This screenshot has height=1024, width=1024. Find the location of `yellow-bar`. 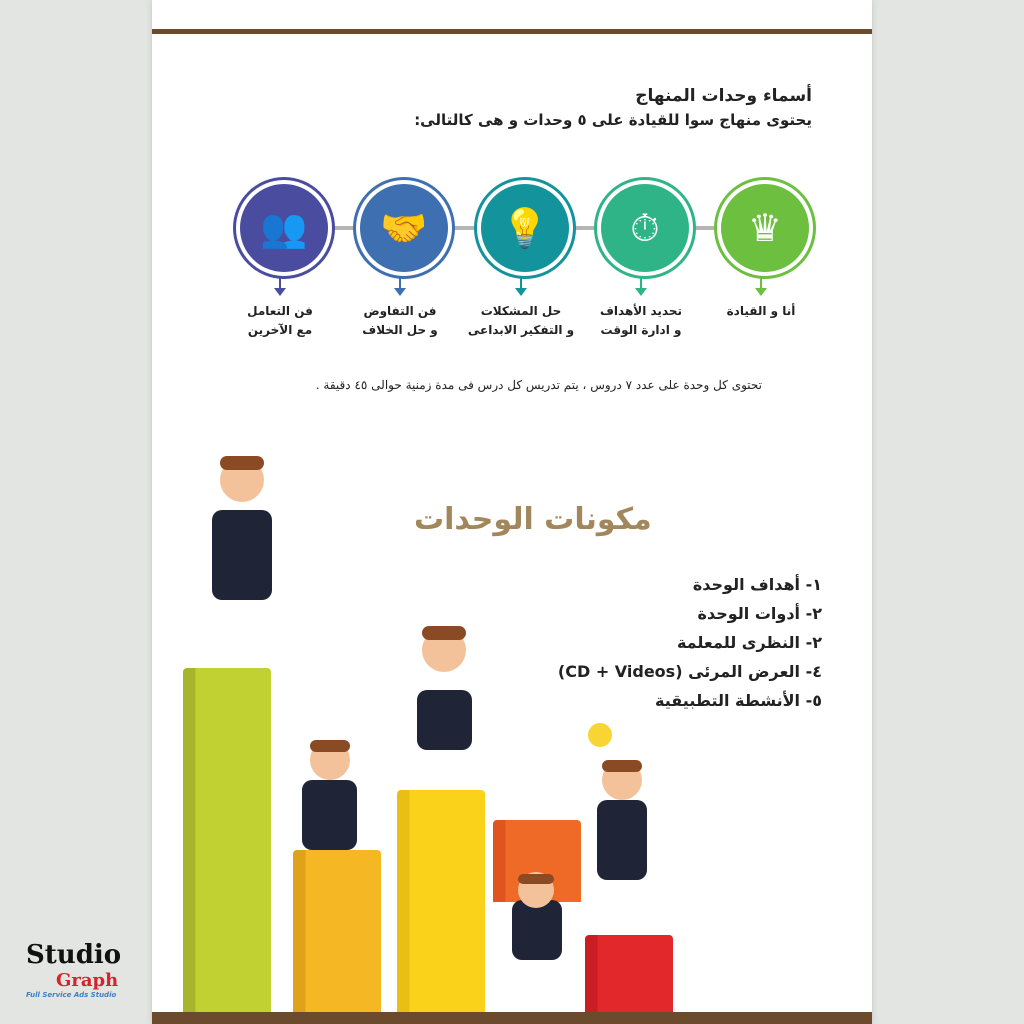

yellow-bar is located at coordinates (441, 901).